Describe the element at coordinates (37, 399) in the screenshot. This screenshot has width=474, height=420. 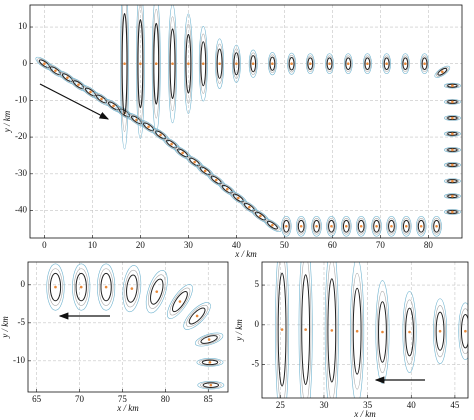
I see `x-tick-label: 65` at that location.